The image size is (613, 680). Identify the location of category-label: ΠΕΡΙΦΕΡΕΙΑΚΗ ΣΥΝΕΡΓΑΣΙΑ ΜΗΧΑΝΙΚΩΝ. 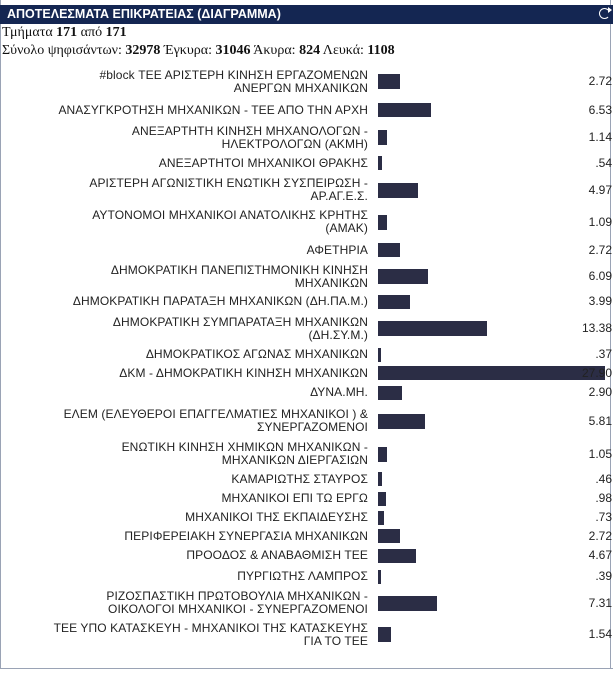
(184, 536).